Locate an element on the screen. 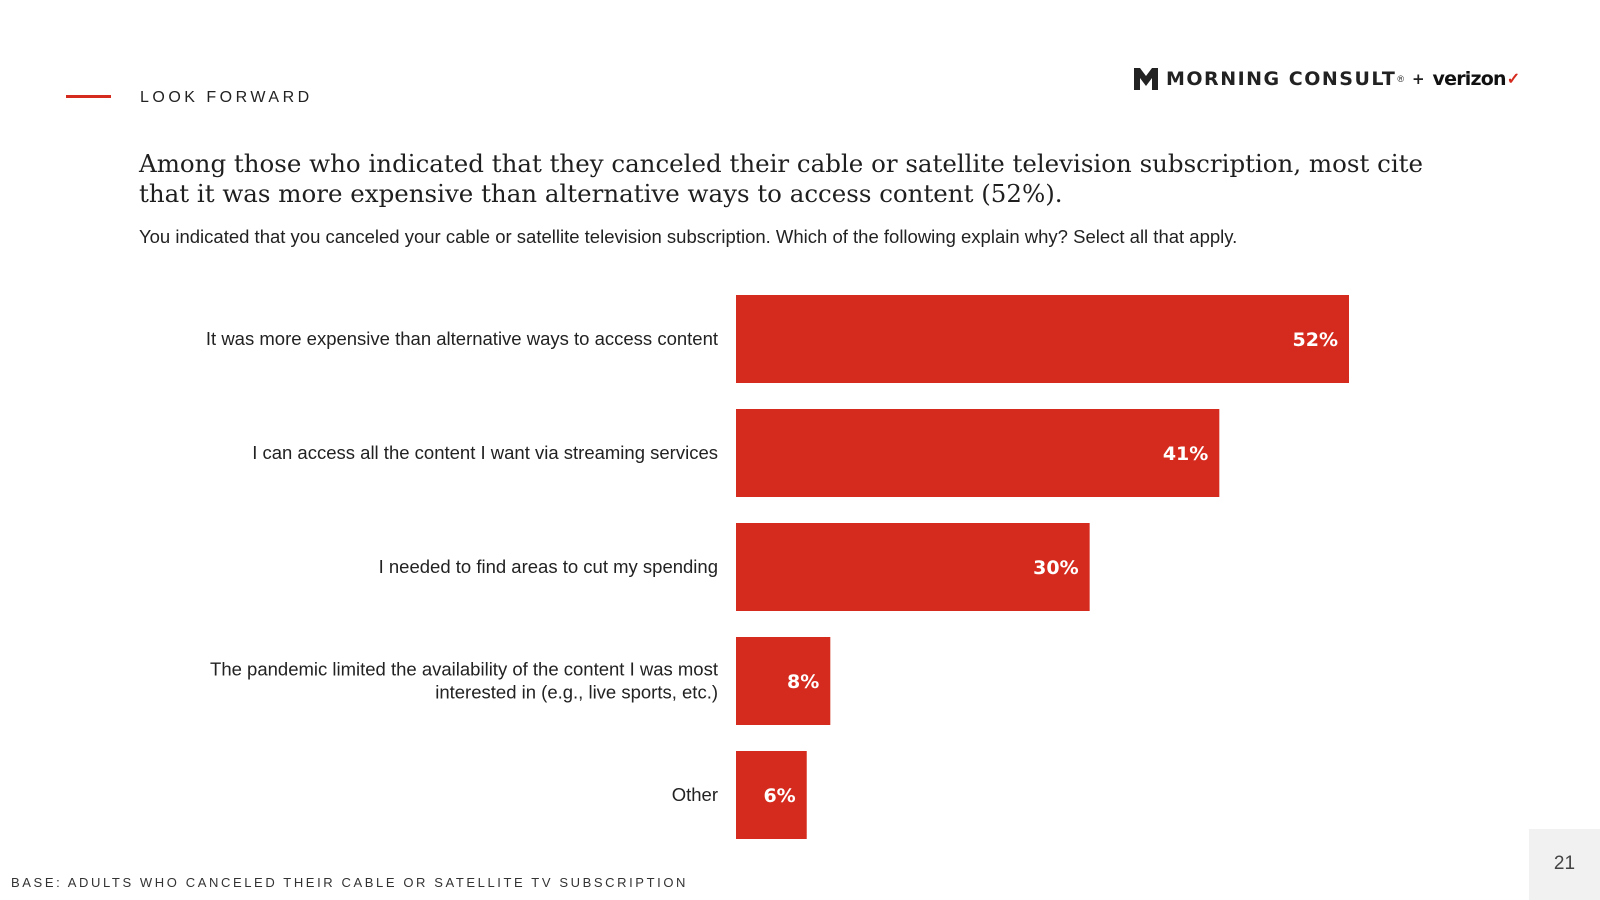 The image size is (1600, 900). page-number-box: 21 is located at coordinates (1564, 864).